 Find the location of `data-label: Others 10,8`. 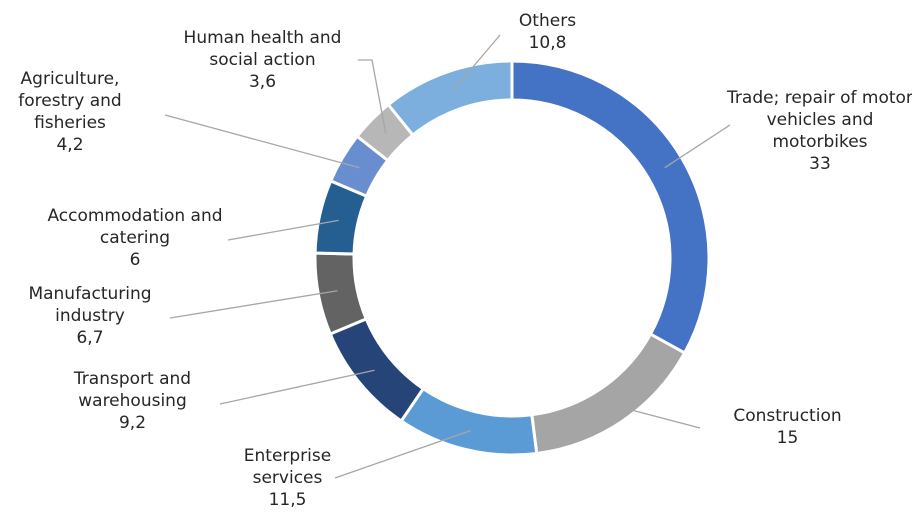

data-label: Others 10,8 is located at coordinates (547, 32).